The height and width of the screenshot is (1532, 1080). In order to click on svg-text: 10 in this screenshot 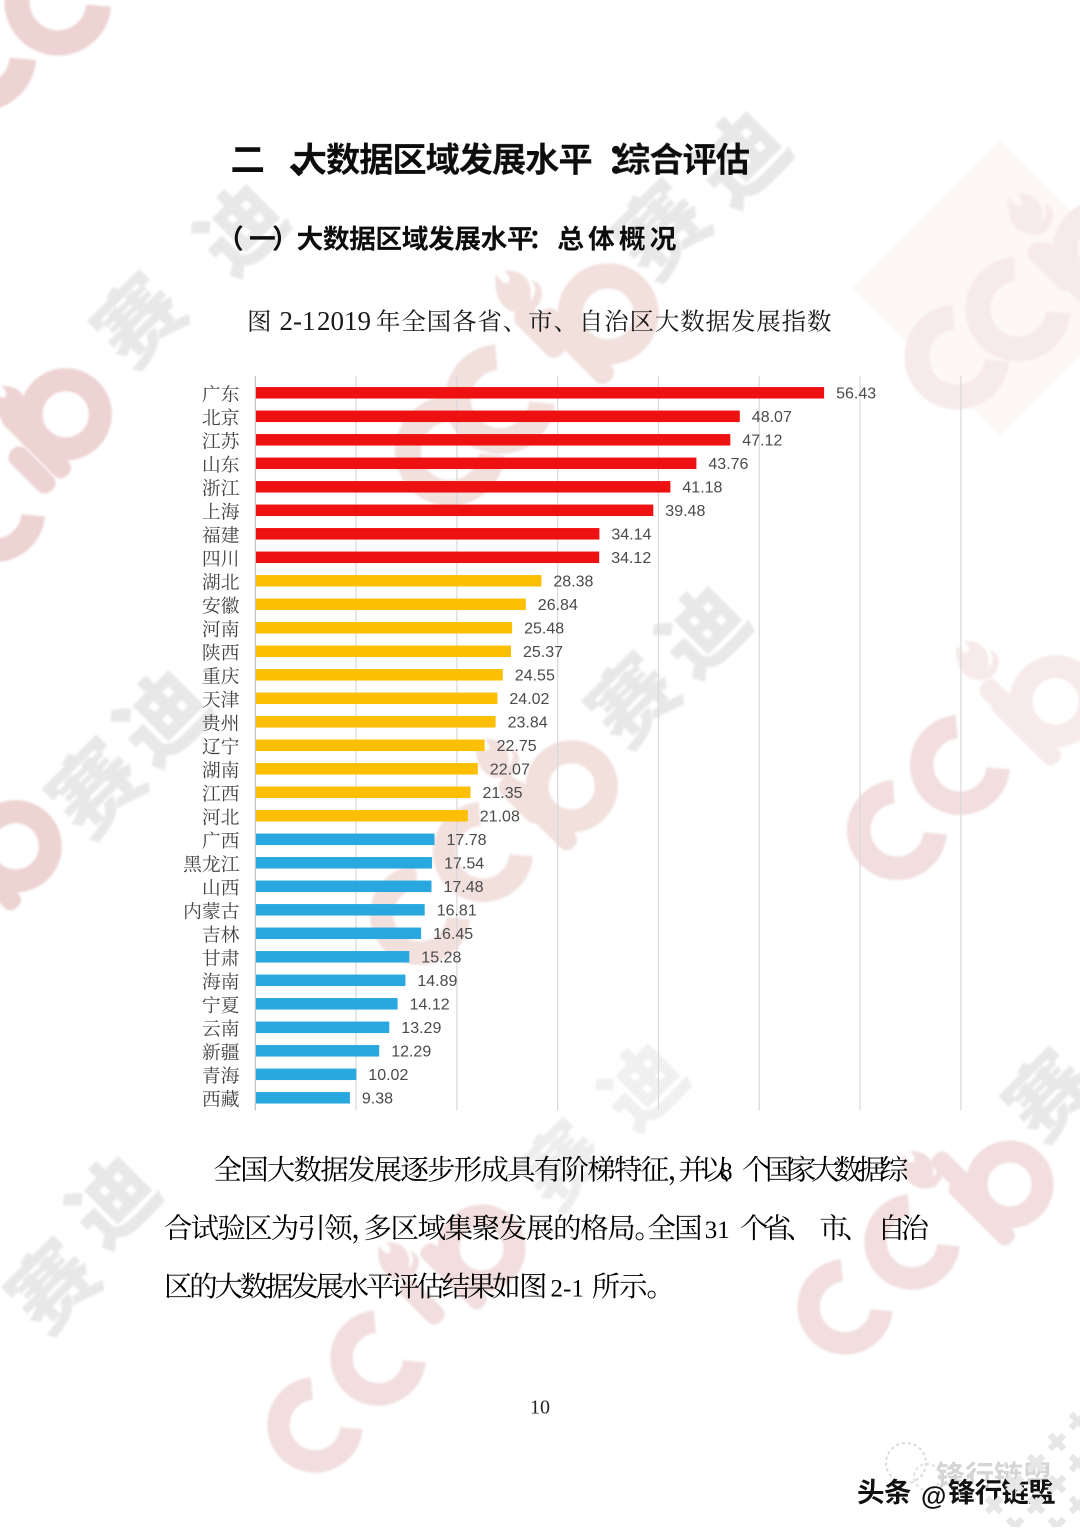, I will do `click(540, 1408)`.